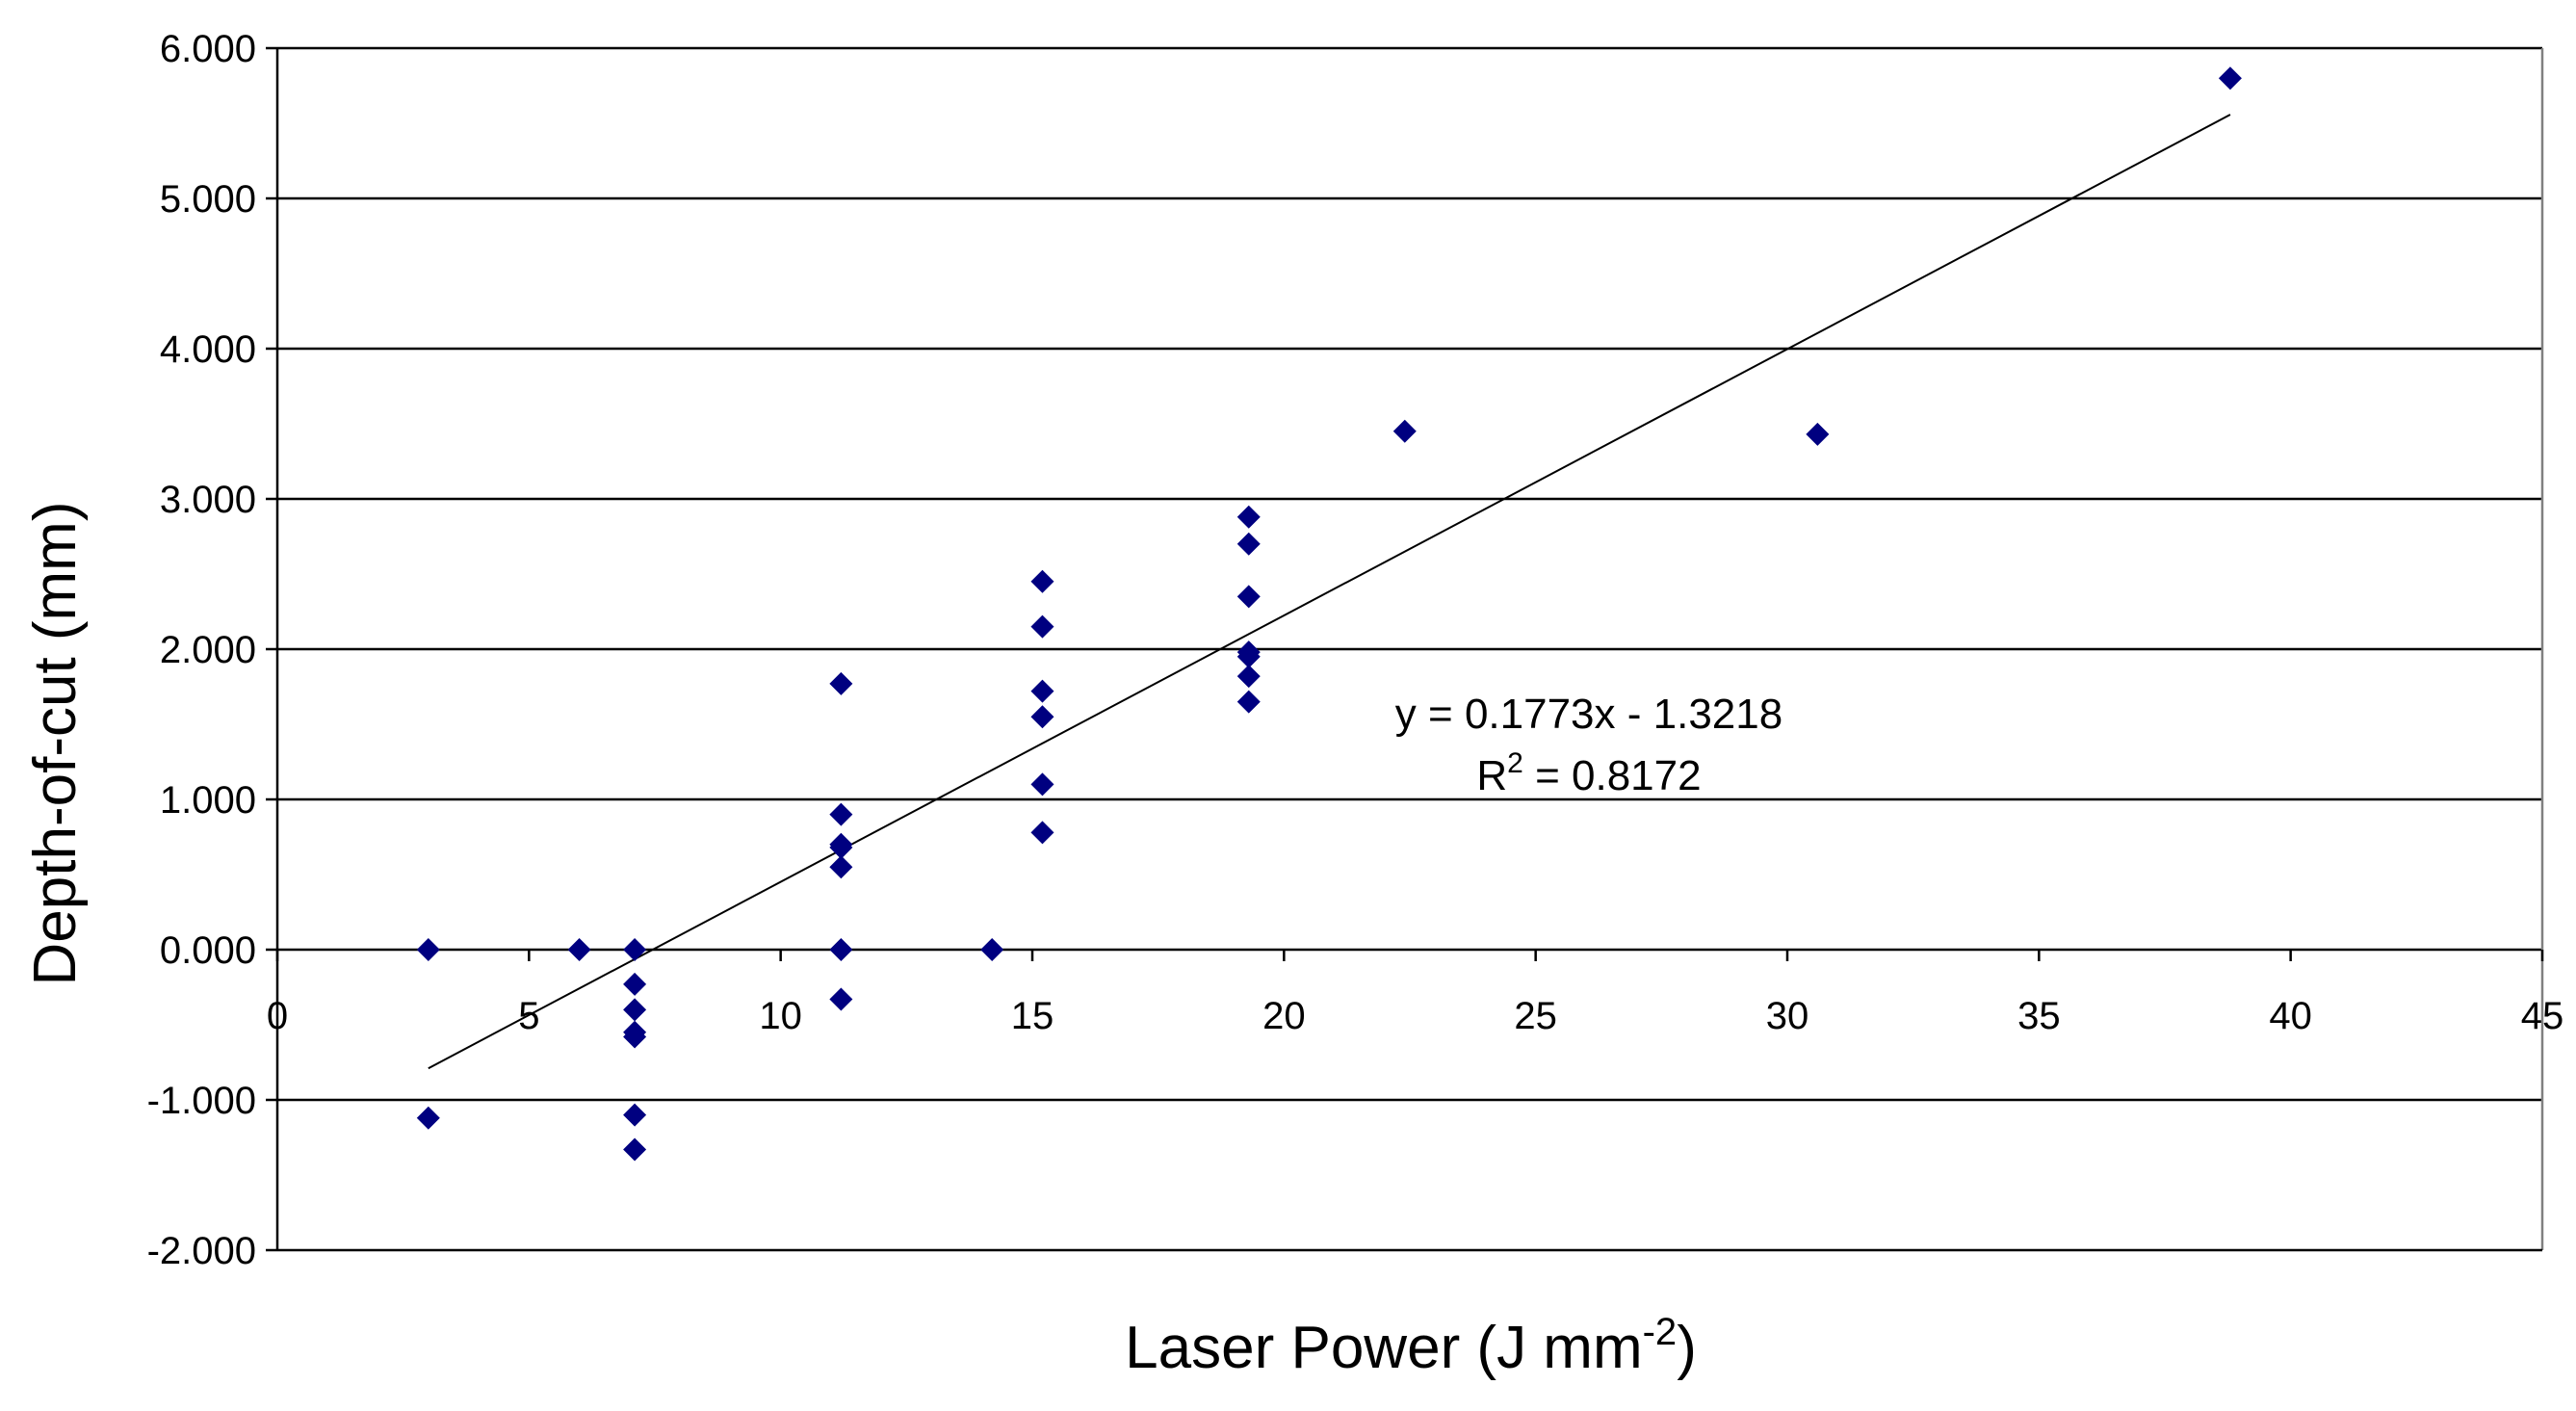  I want to click on x-tick-label: 30, so click(1787, 1016).